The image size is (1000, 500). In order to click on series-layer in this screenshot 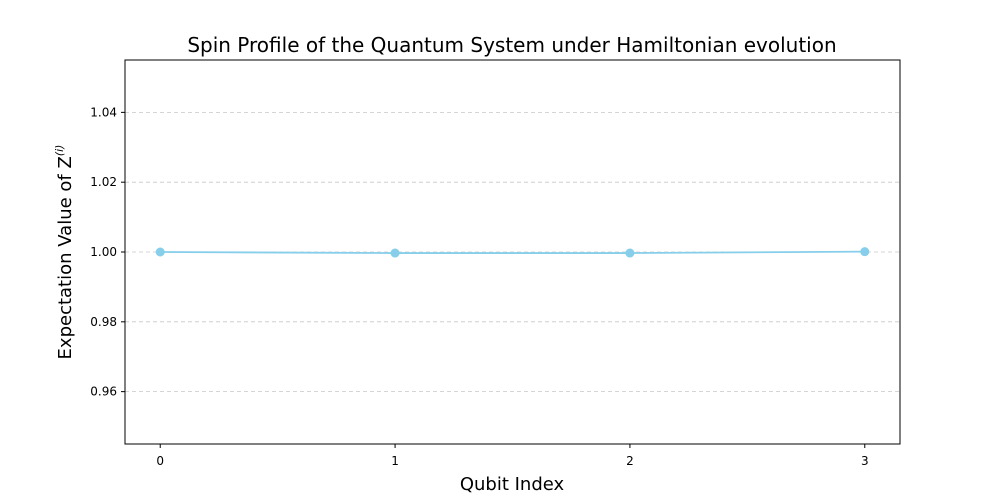, I will do `click(512, 252)`.